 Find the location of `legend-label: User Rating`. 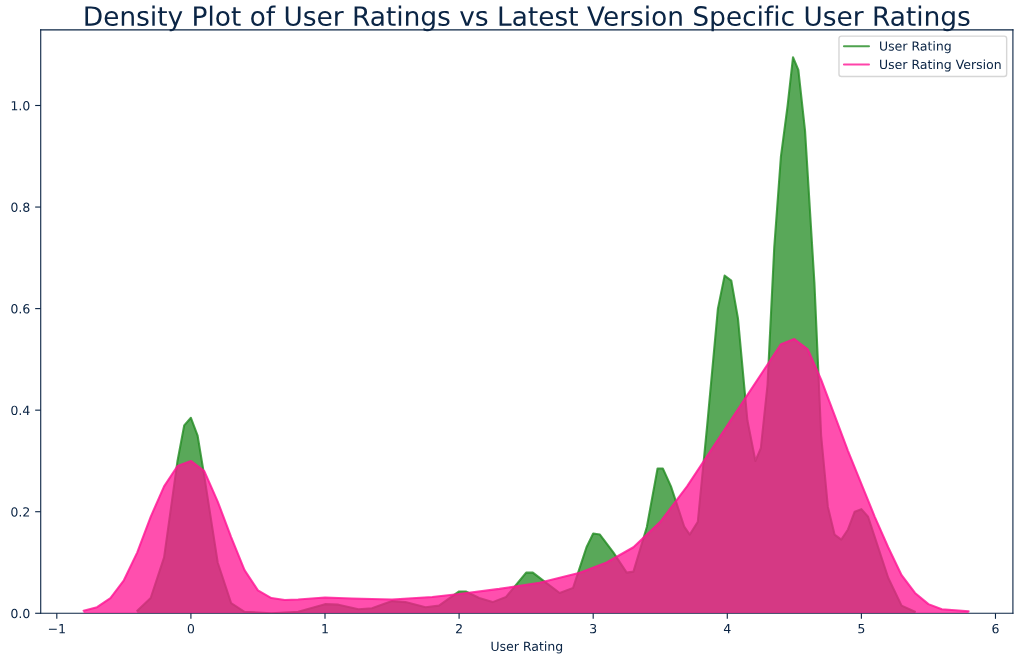

legend-label: User Rating is located at coordinates (915, 47).